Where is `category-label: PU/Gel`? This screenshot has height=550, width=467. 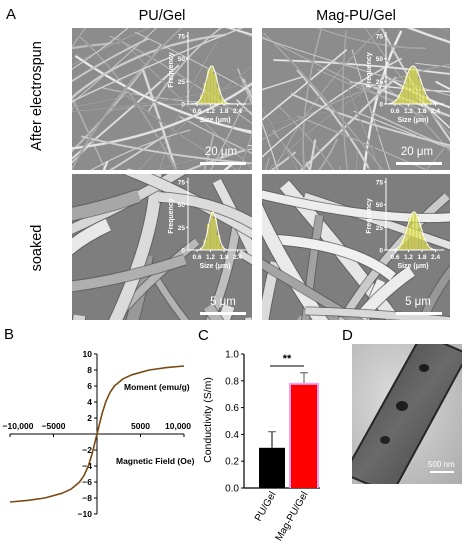
category-label: PU/Gel is located at coordinates (266, 506).